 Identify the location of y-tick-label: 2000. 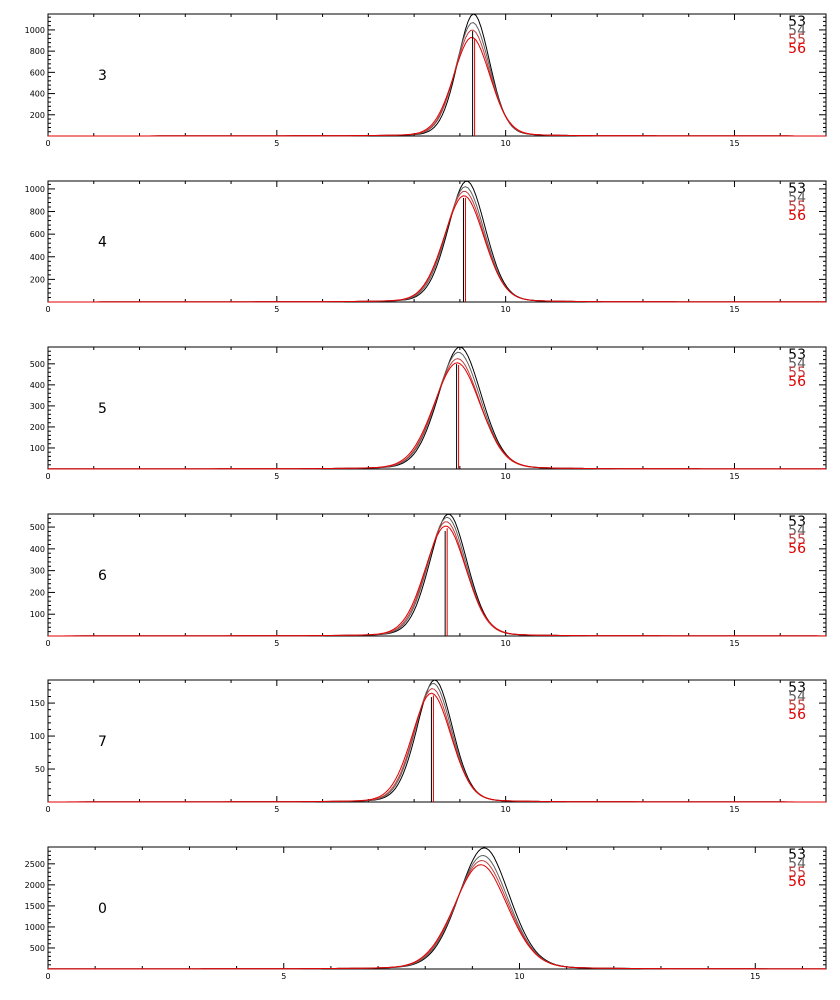
(35, 885).